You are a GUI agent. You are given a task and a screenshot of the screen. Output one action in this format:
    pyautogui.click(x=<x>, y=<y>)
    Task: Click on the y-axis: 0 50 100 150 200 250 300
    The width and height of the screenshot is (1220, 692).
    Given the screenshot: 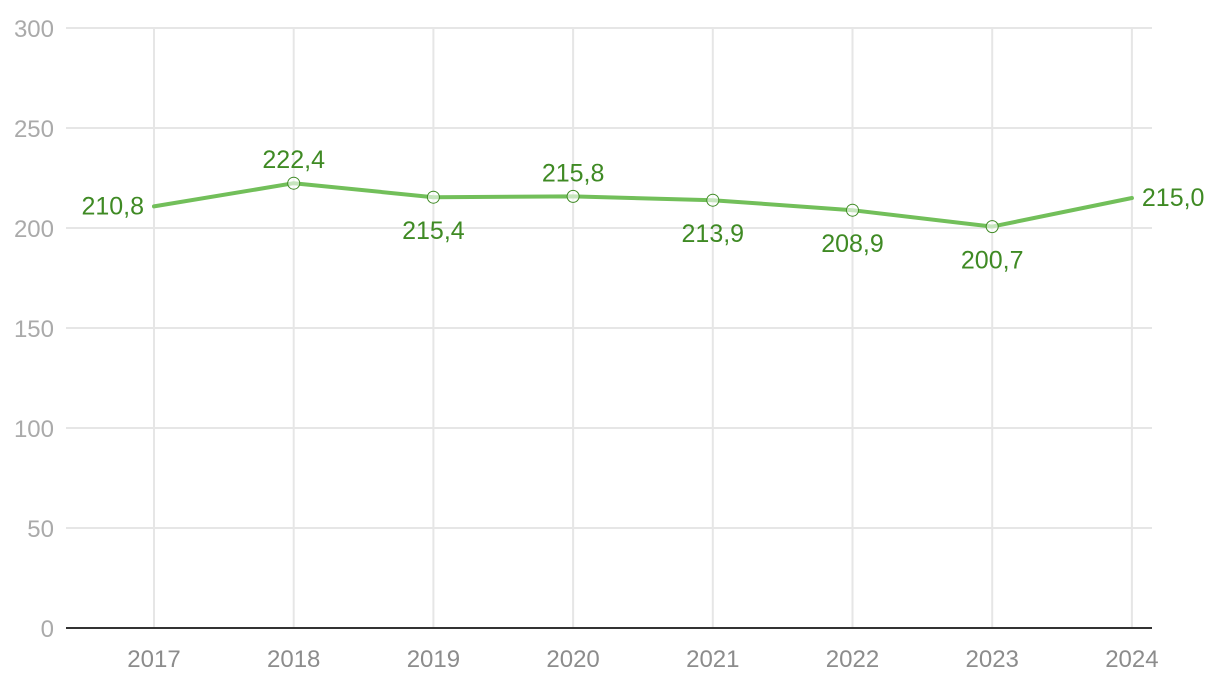 What is the action you would take?
    pyautogui.click(x=34, y=329)
    